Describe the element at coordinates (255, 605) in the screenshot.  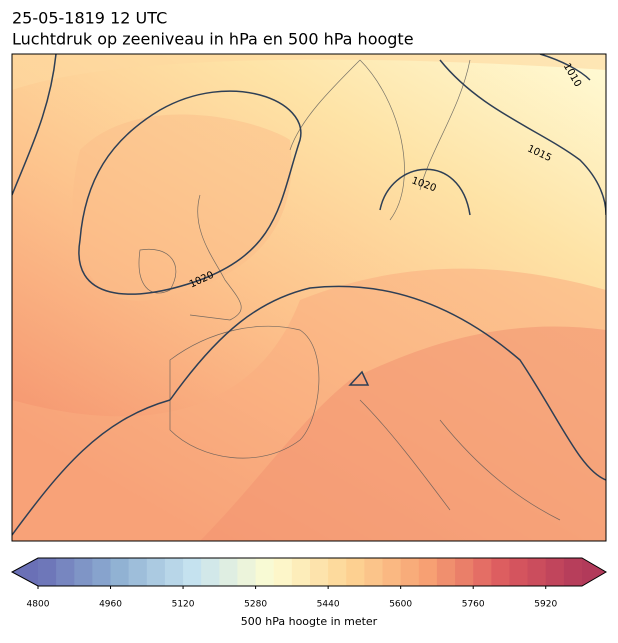
I see `colorbar-tick-label: 5280` at that location.